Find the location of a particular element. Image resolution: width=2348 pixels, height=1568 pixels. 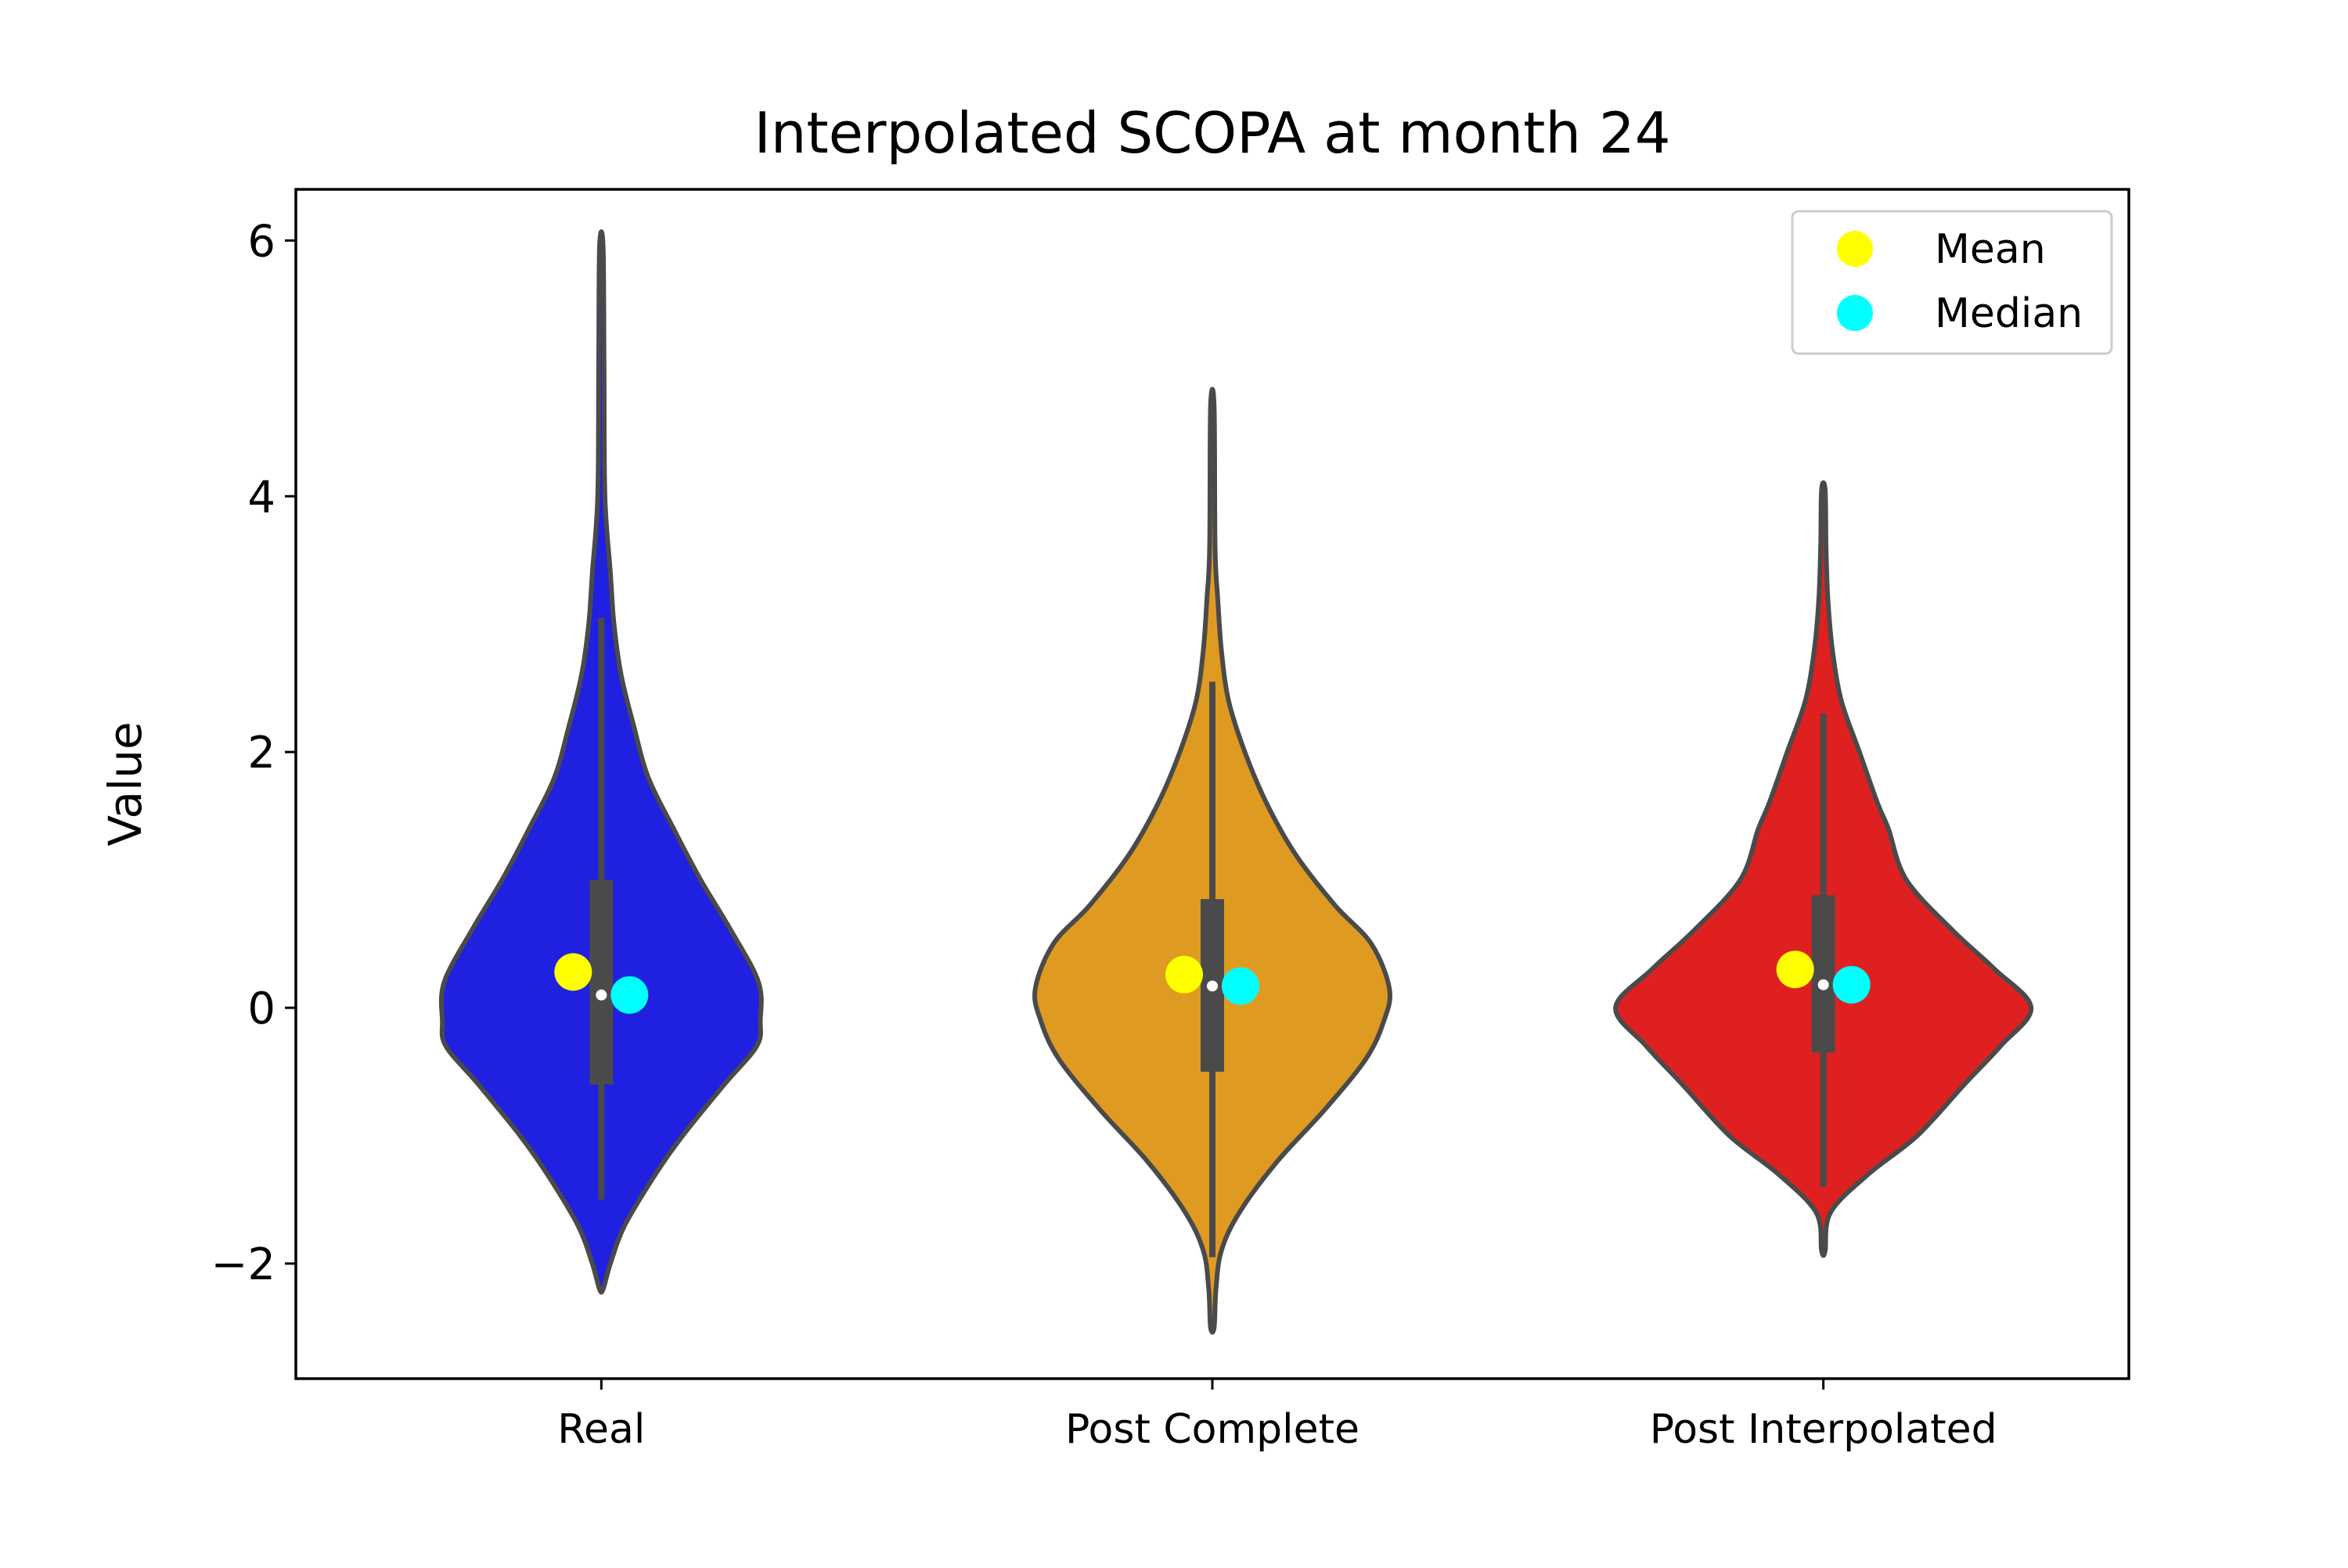

stat-points-layer is located at coordinates (1212, 982).